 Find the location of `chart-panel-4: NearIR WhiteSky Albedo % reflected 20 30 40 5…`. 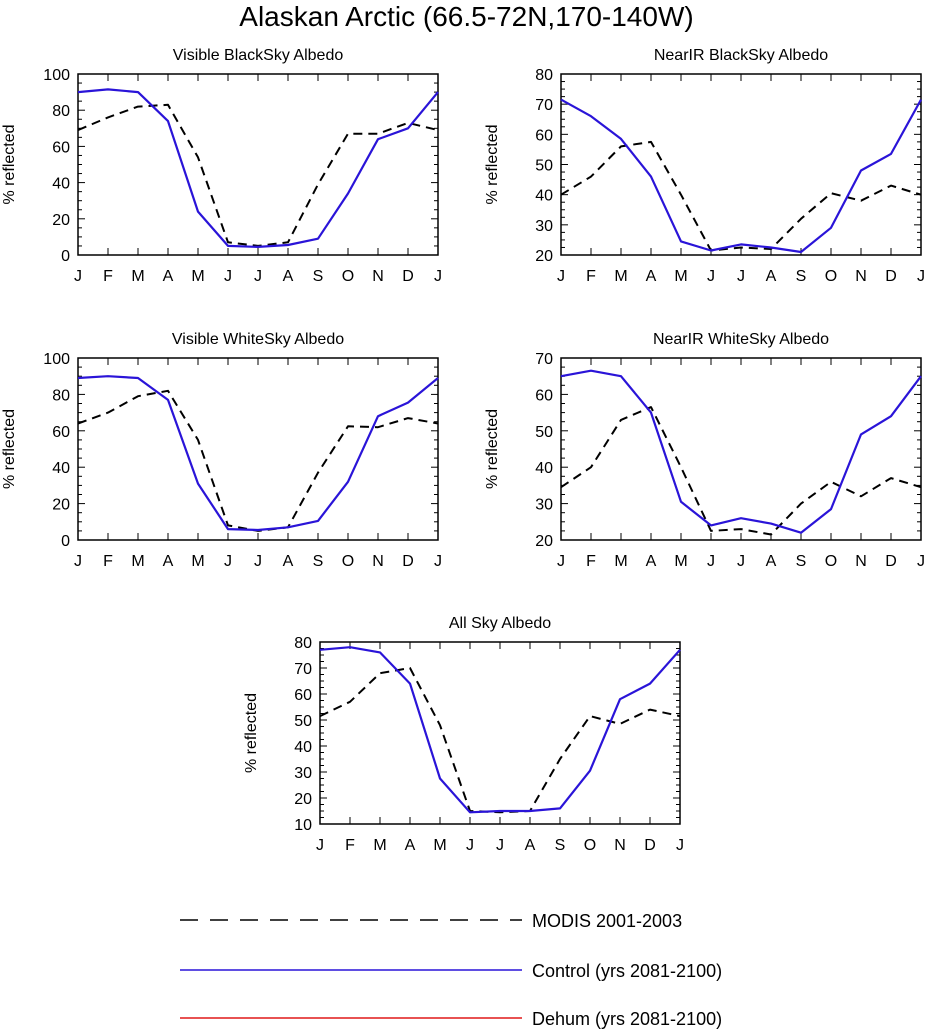

chart-panel-4: NearIR WhiteSky Albedo % reflected 20 30 40 5… is located at coordinates (704, 450).